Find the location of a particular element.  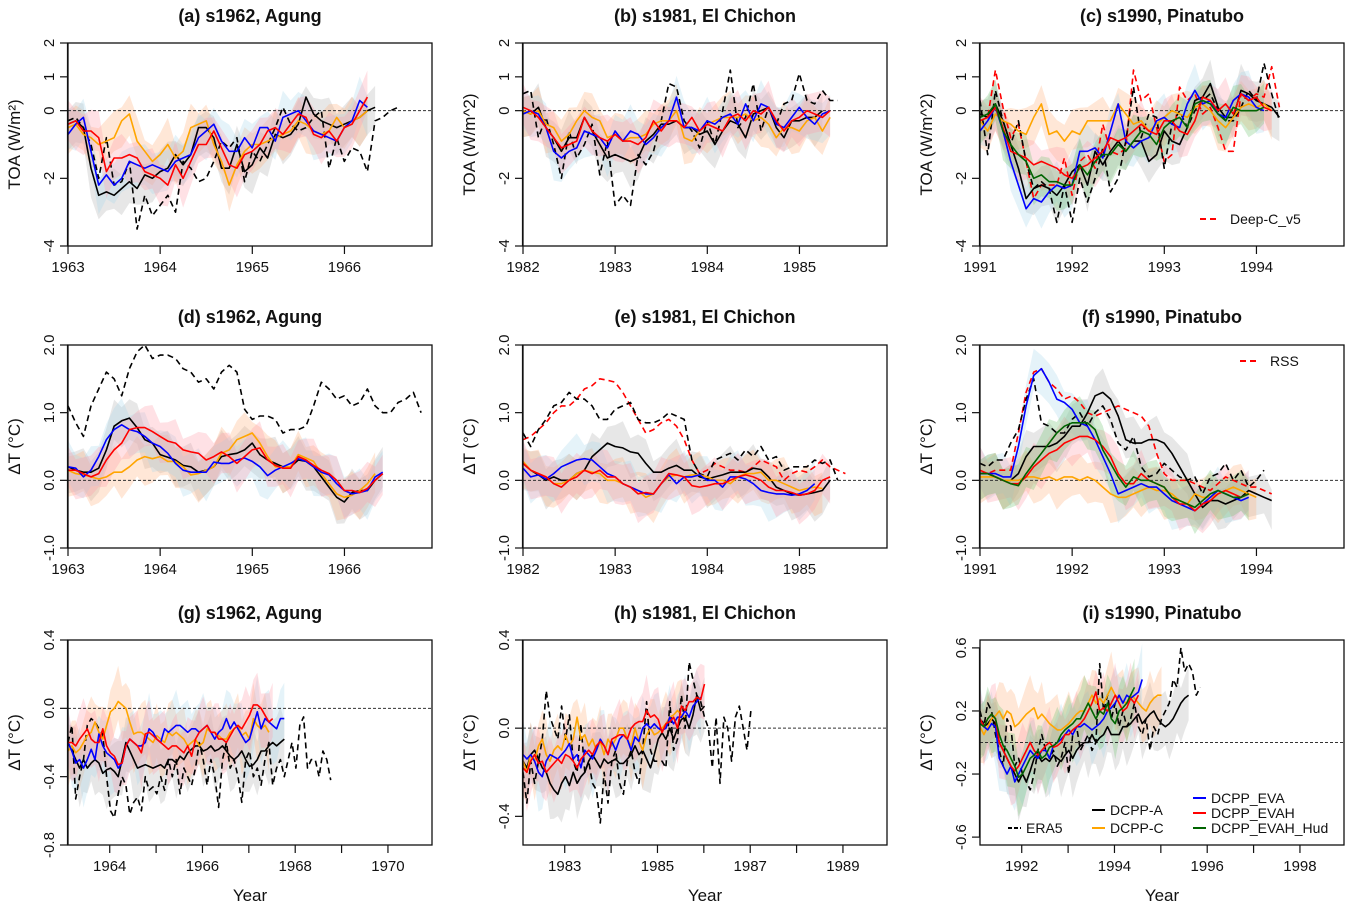

x-tick-label: 1970 is located at coordinates (387, 866).